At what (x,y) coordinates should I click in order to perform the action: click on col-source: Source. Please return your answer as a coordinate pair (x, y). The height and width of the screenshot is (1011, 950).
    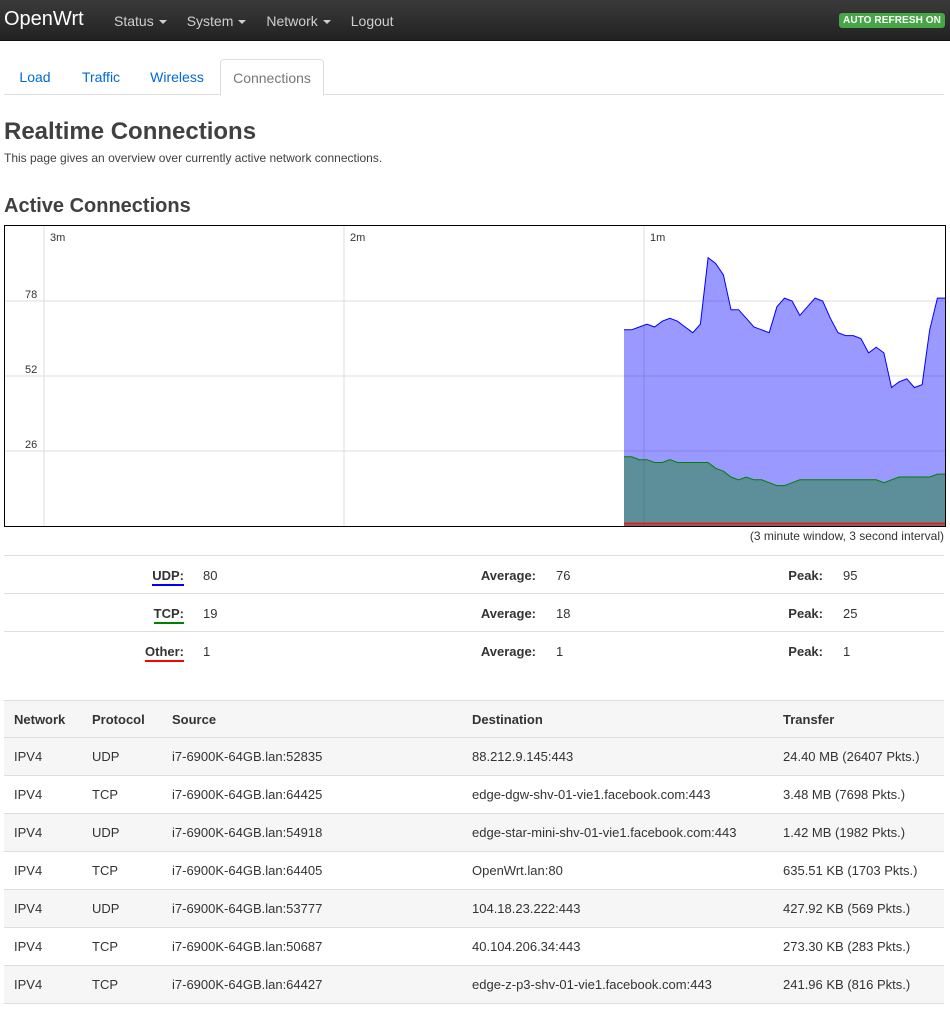
    Looking at the image, I should click on (194, 719).